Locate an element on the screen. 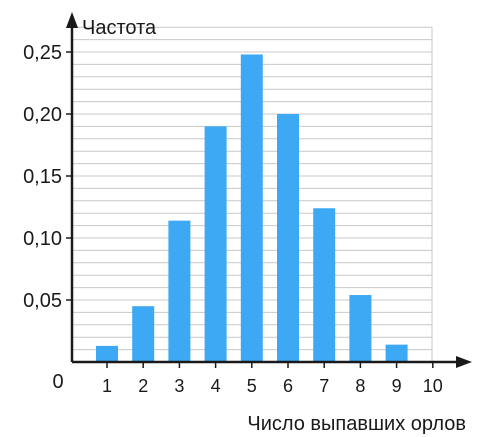  y-axis-arrow is located at coordinates (72, 20).